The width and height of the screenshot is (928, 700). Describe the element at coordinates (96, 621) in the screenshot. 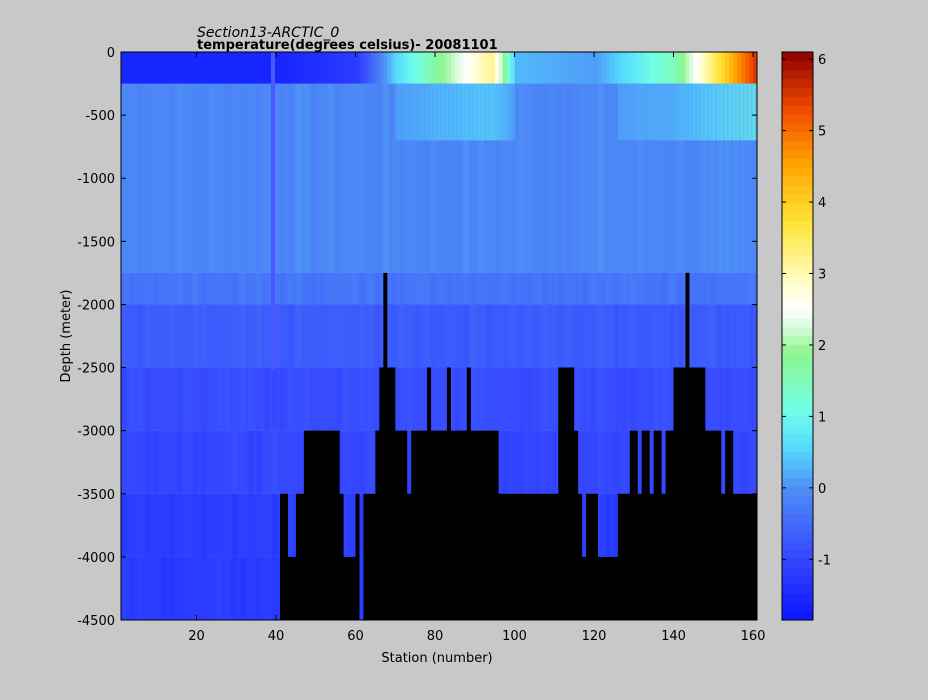

I see `y-tick-label: -4500` at that location.